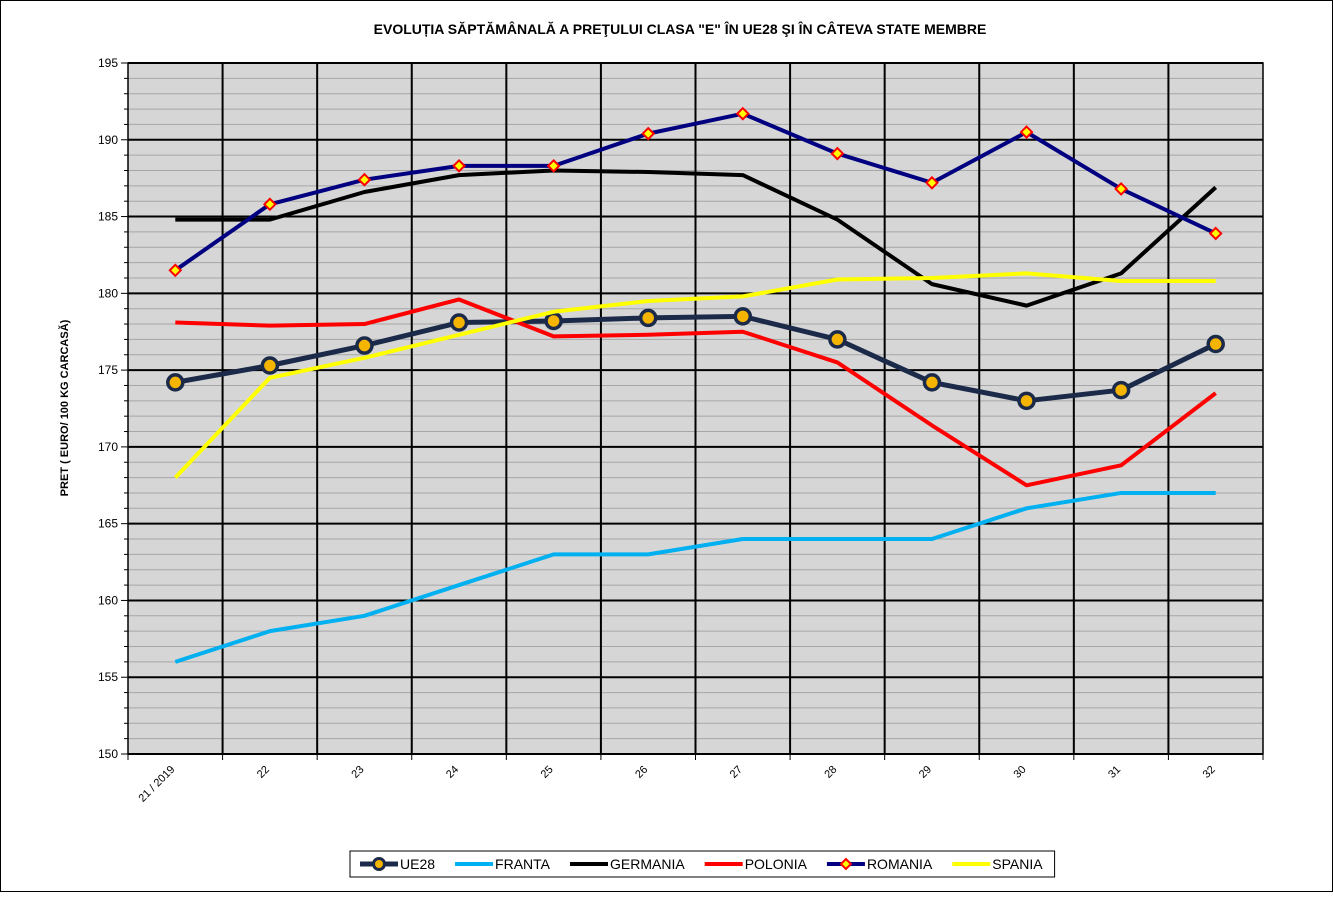 This screenshot has height=897, width=1333. What do you see at coordinates (523, 864) in the screenshot?
I see `legend-label: FRANTA` at bounding box center [523, 864].